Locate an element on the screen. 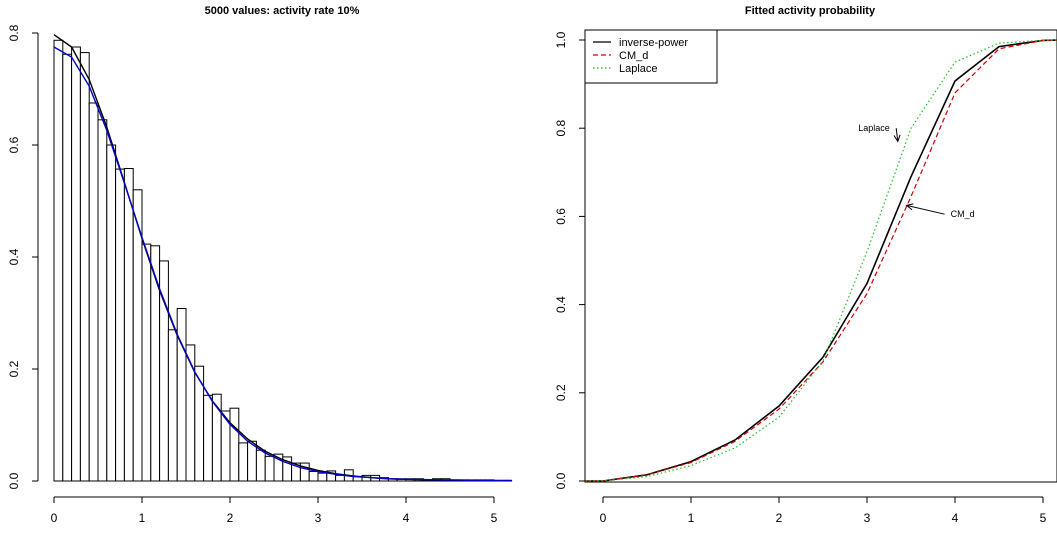 Image resolution: width=1057 pixels, height=540 pixels. y-tick-label: 1.0 is located at coordinates (561, 39).